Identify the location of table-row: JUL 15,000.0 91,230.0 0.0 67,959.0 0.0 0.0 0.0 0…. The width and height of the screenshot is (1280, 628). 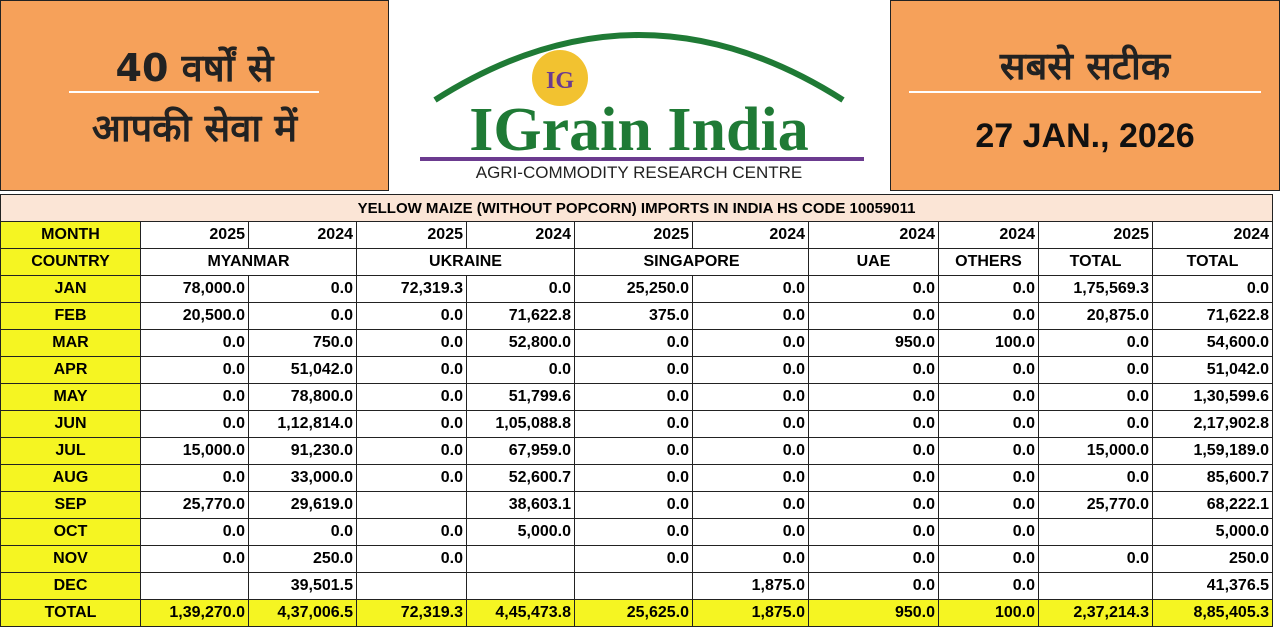
(637, 451).